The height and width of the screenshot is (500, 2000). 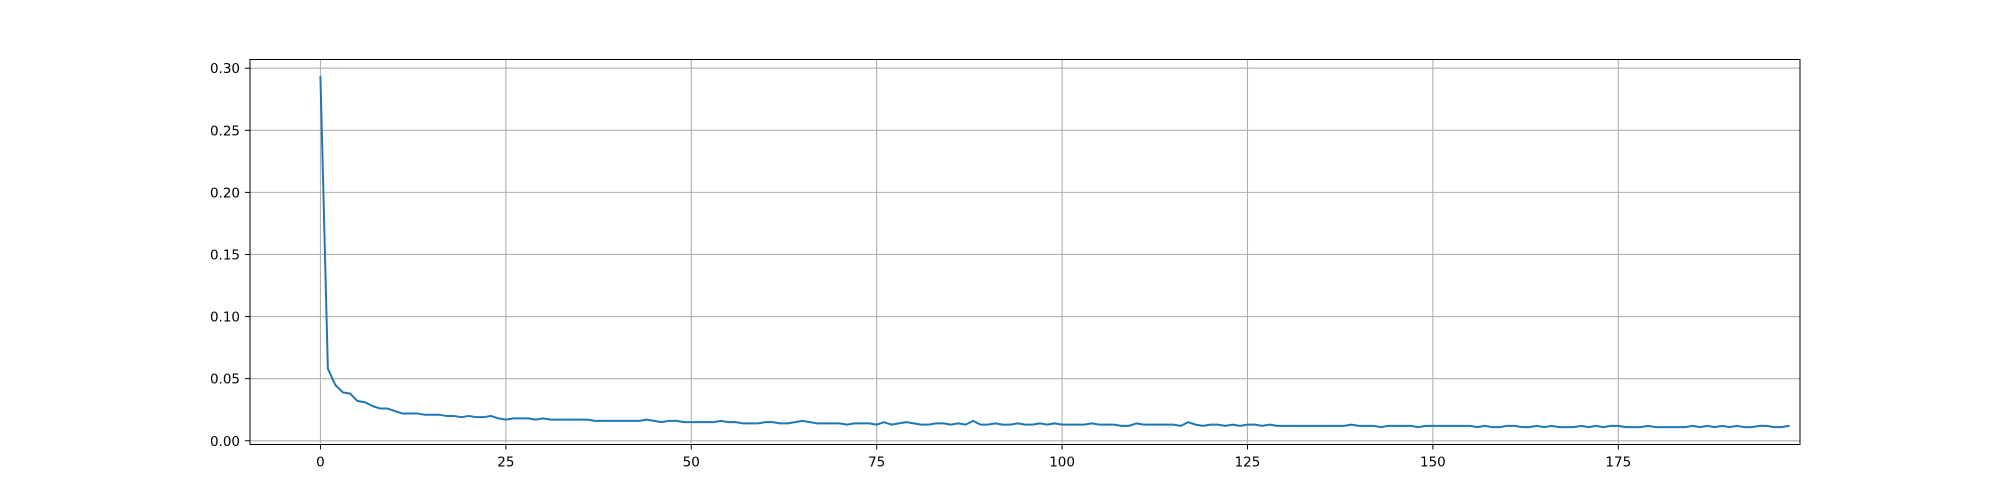 I want to click on x-axis: 0 25 50 75 100 125 150 175, so click(x=973, y=457).